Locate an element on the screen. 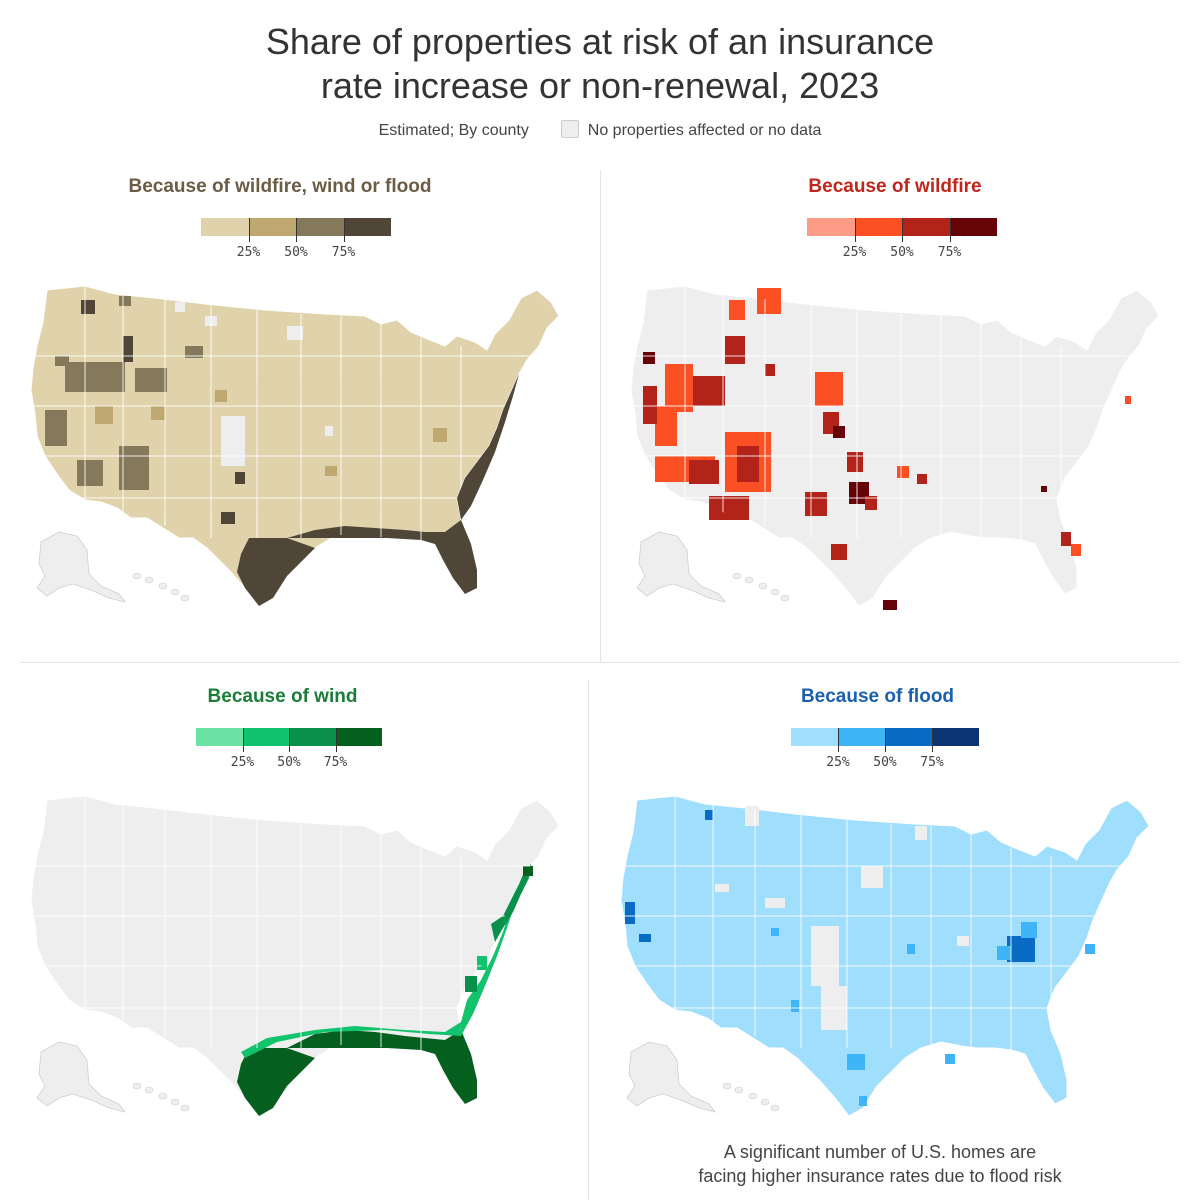 Image resolution: width=1200 pixels, height=1200 pixels. panel-title-flood: Because of flood is located at coordinates (877, 696).